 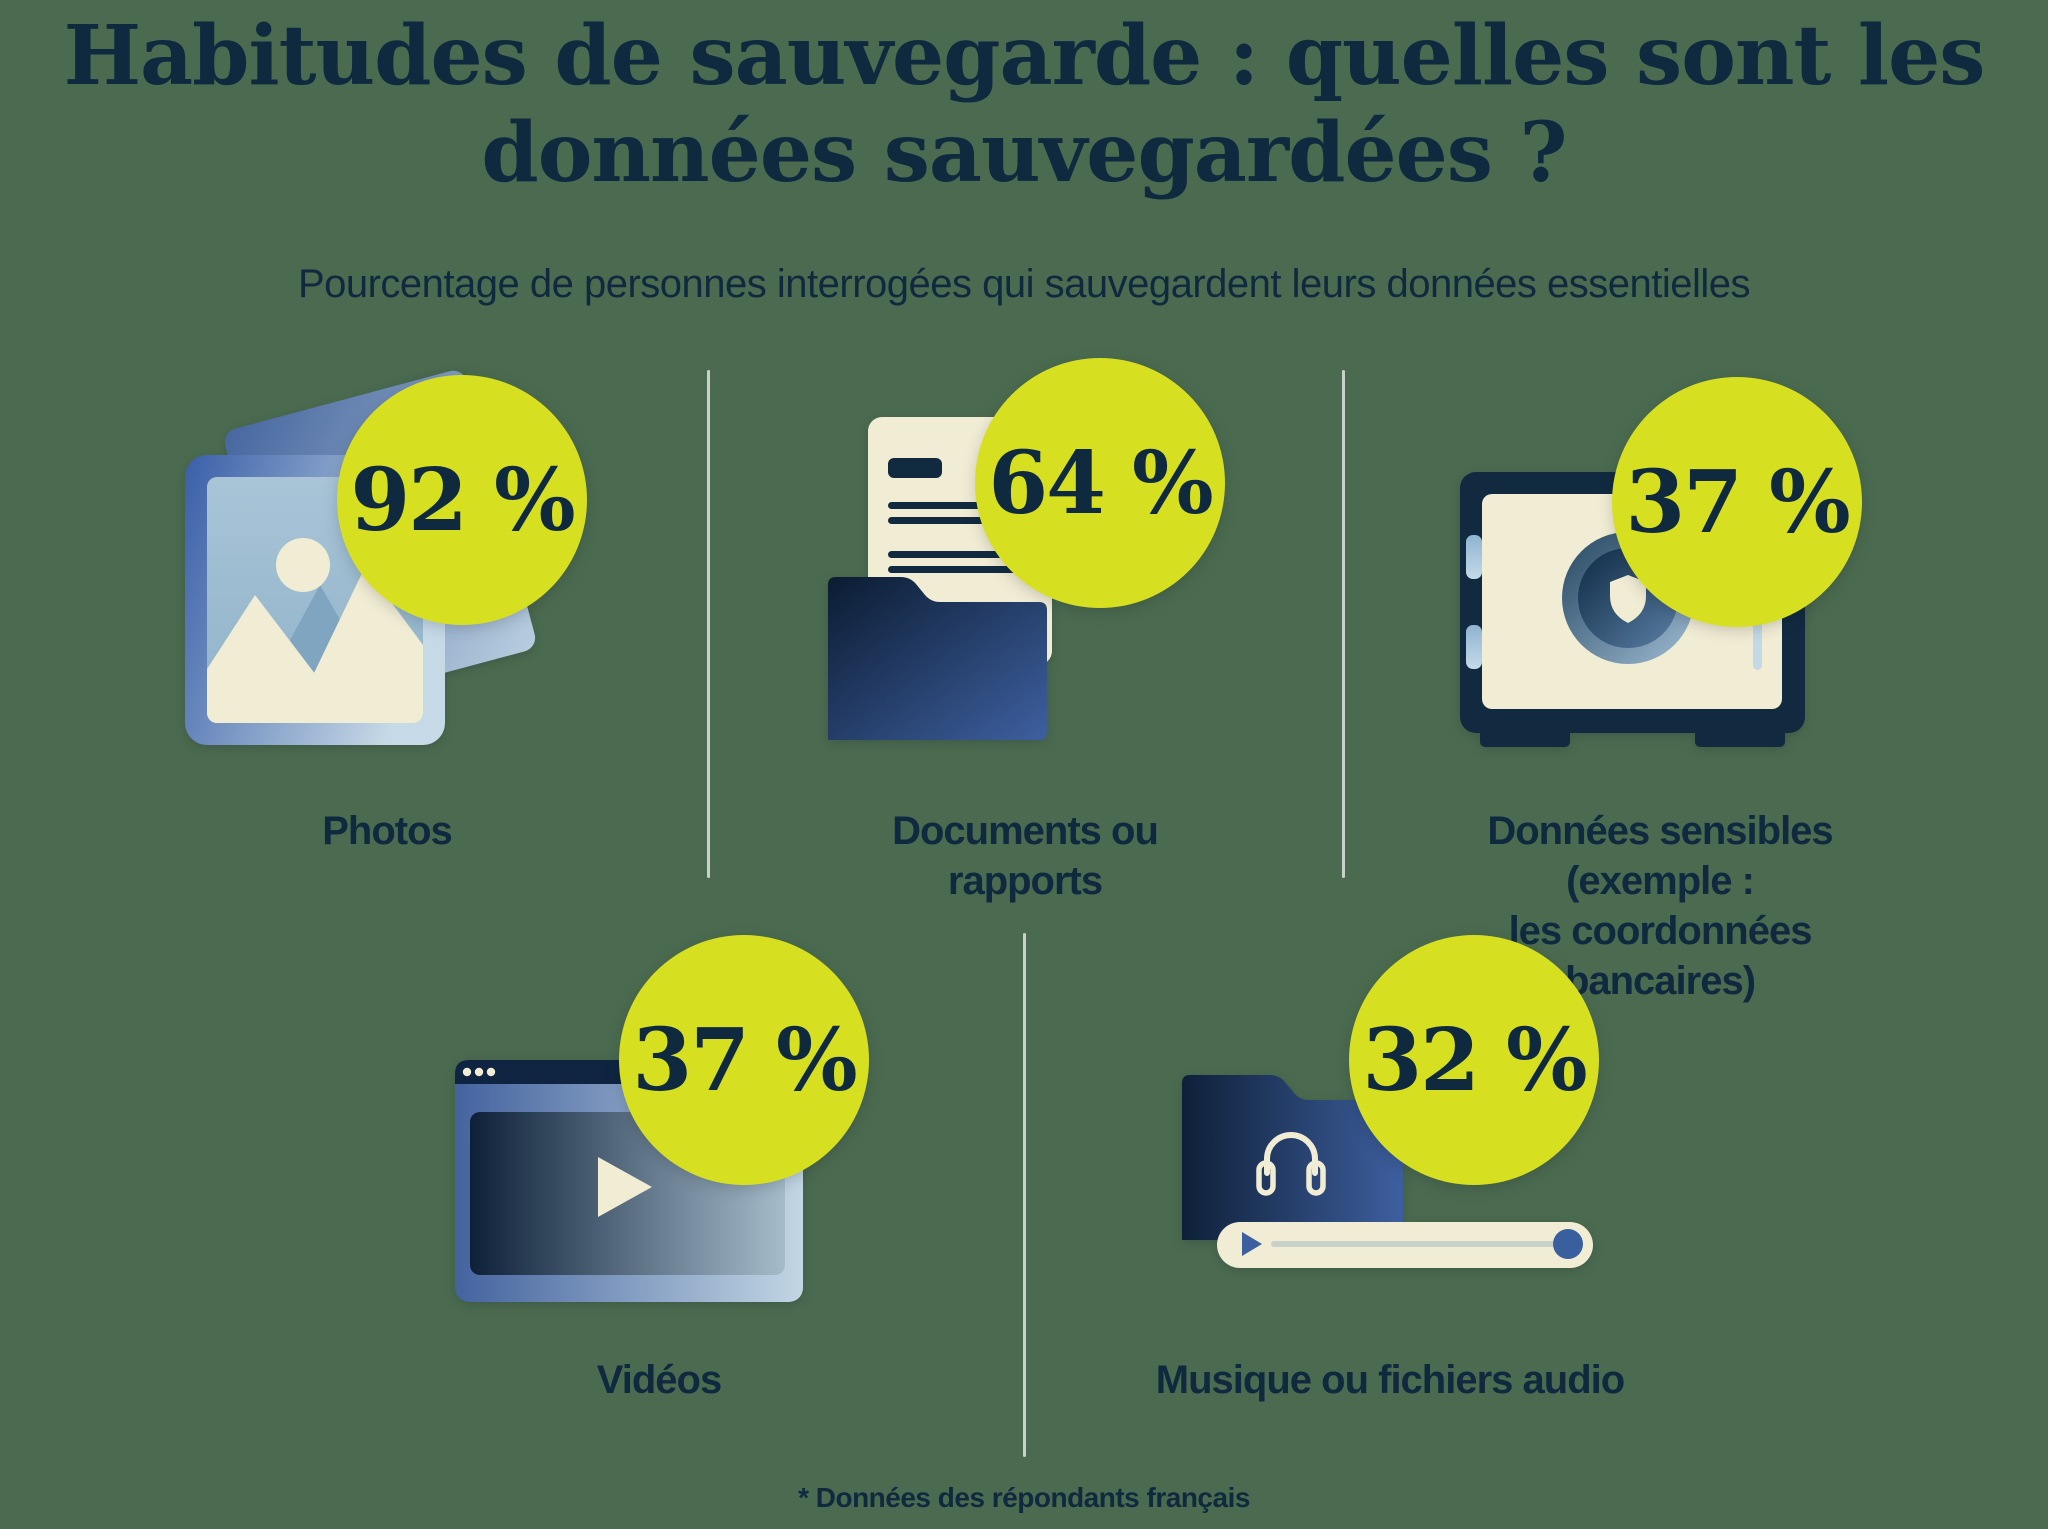 I want to click on videos-percent-value: 37 %, so click(x=744, y=1060).